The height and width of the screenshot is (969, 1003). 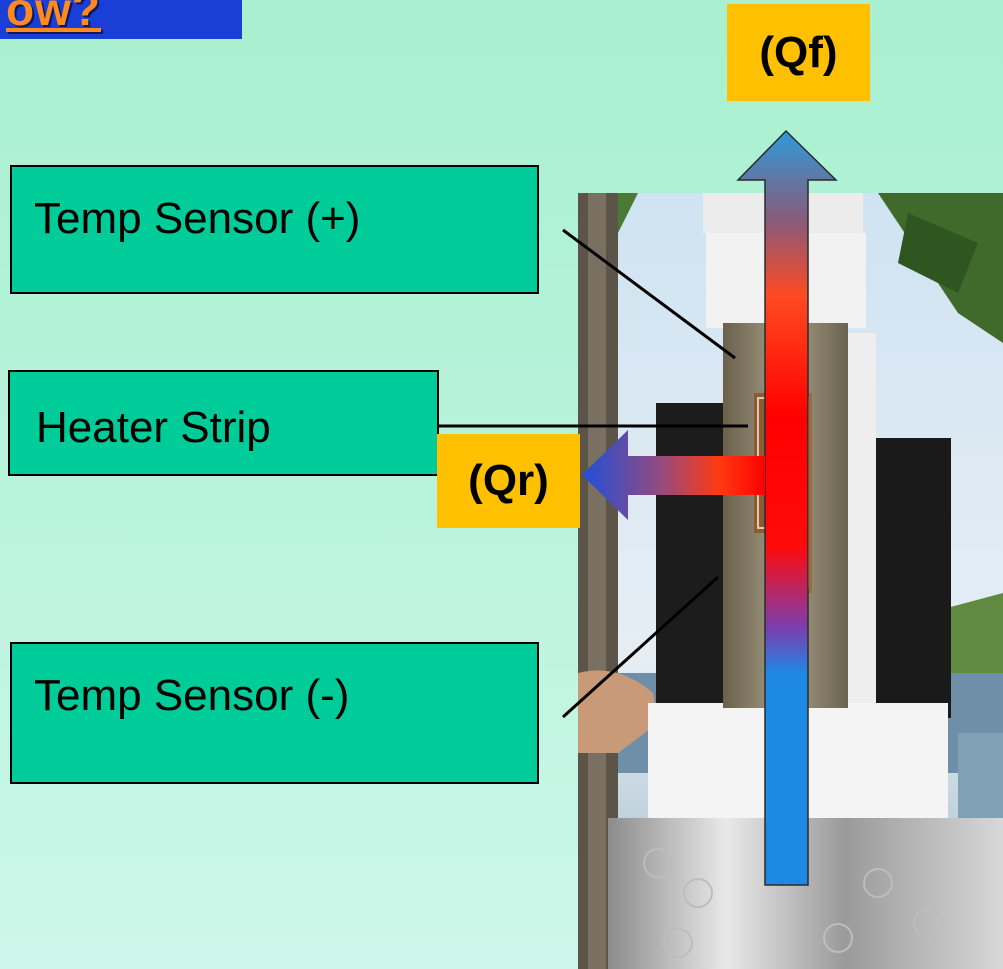 I want to click on label-temp-sensor-plus-text: Temp Sensor (+), so click(x=197, y=218).